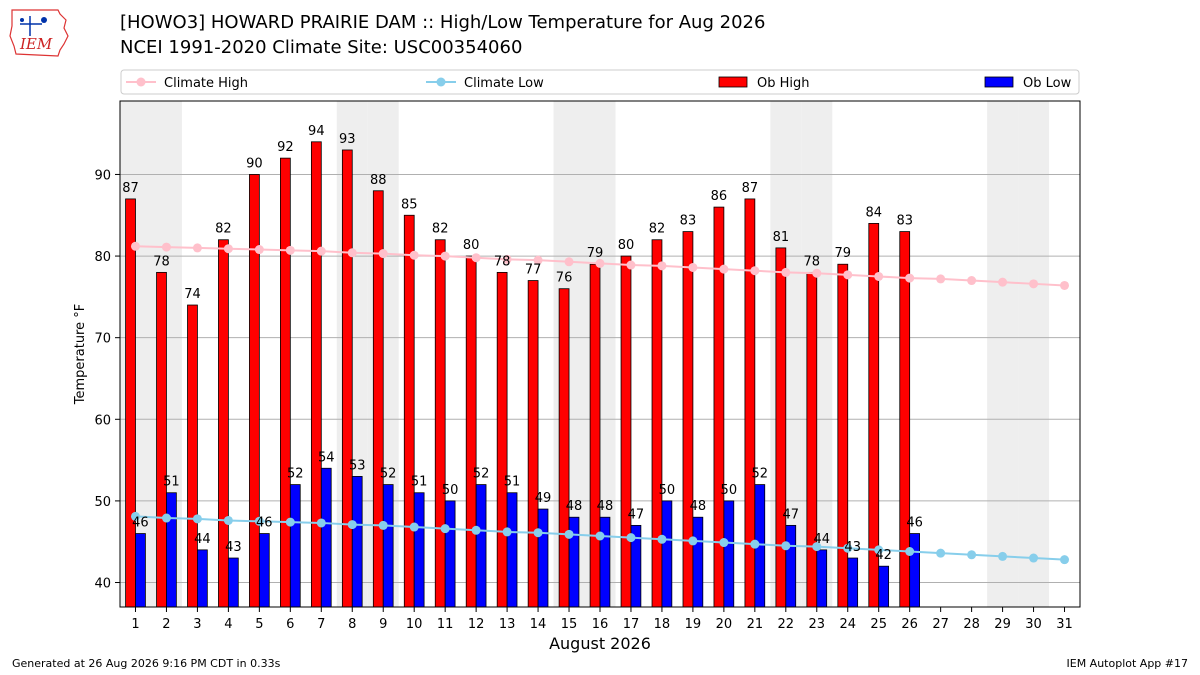  I want to click on y-tick-label: 70, so click(102, 339).